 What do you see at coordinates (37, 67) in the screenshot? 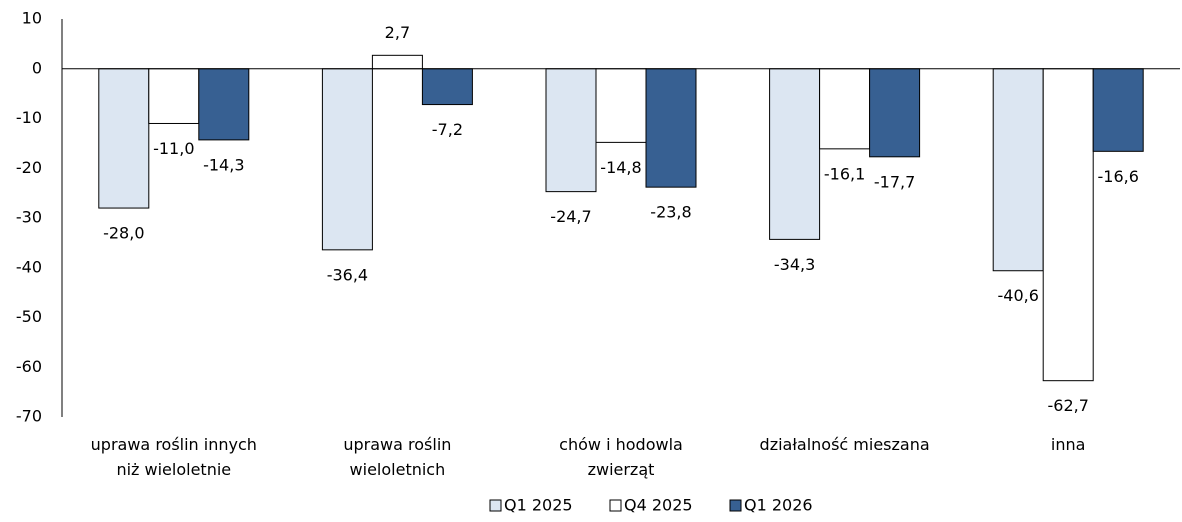
I see `y-tick-label: 0` at bounding box center [37, 67].